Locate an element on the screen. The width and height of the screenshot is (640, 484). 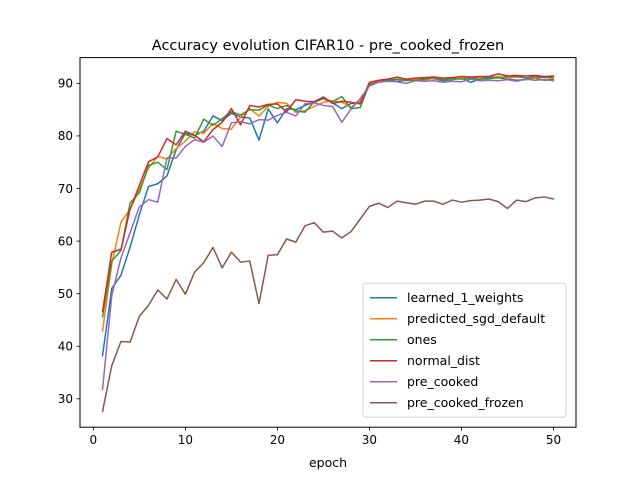
legend-box is located at coordinates (464, 350).